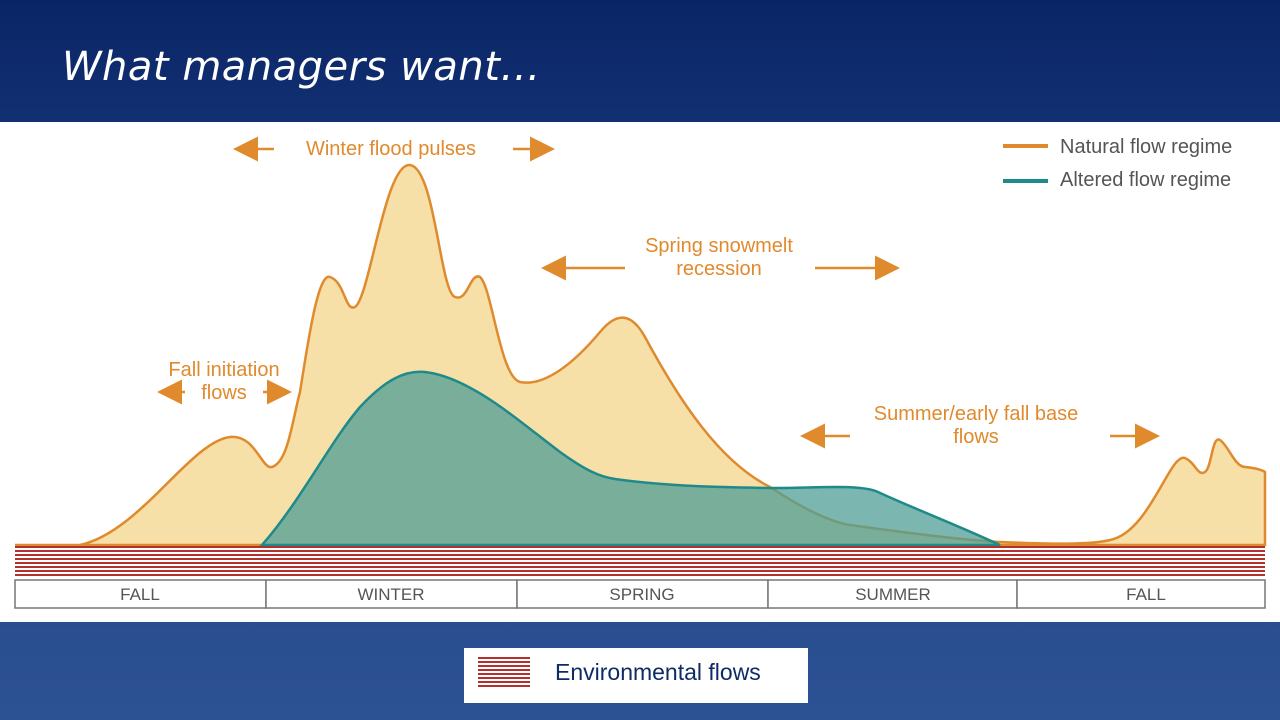 Image resolution: width=1280 pixels, height=720 pixels. Describe the element at coordinates (719, 246) in the screenshot. I see `annotation: Spring snowmelt` at that location.